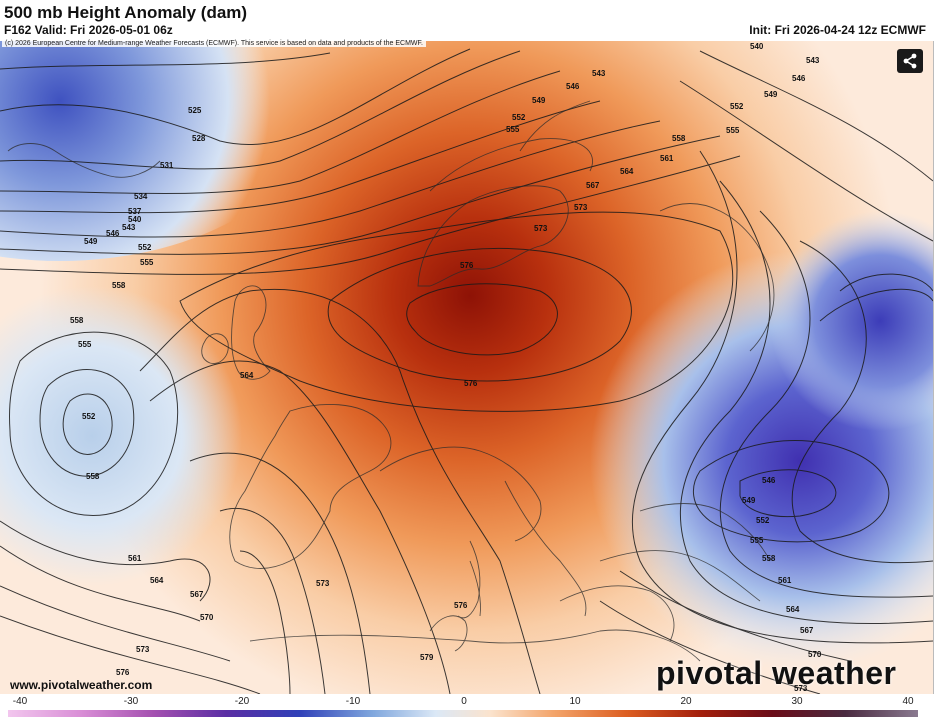 The image size is (940, 725). I want to click on color-scale-bar: -40 -30 -20 -10 0 10 20 30 40, so click(466, 709).